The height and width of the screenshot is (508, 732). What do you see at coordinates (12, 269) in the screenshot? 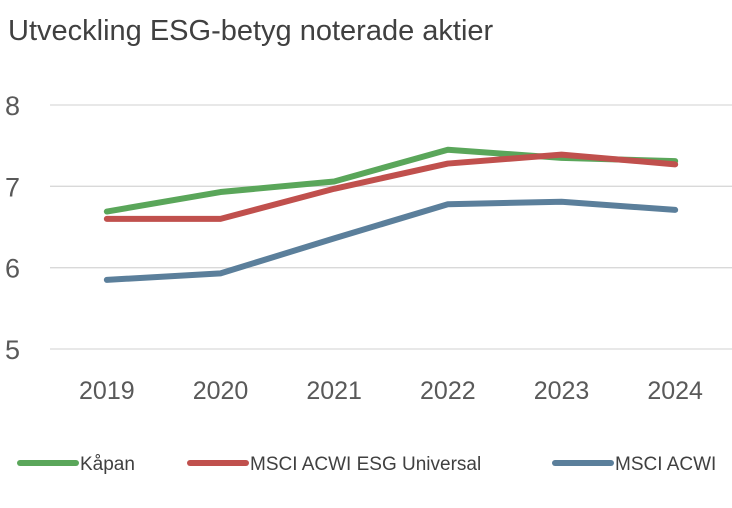
I see `y-tick-label: 6` at bounding box center [12, 269].